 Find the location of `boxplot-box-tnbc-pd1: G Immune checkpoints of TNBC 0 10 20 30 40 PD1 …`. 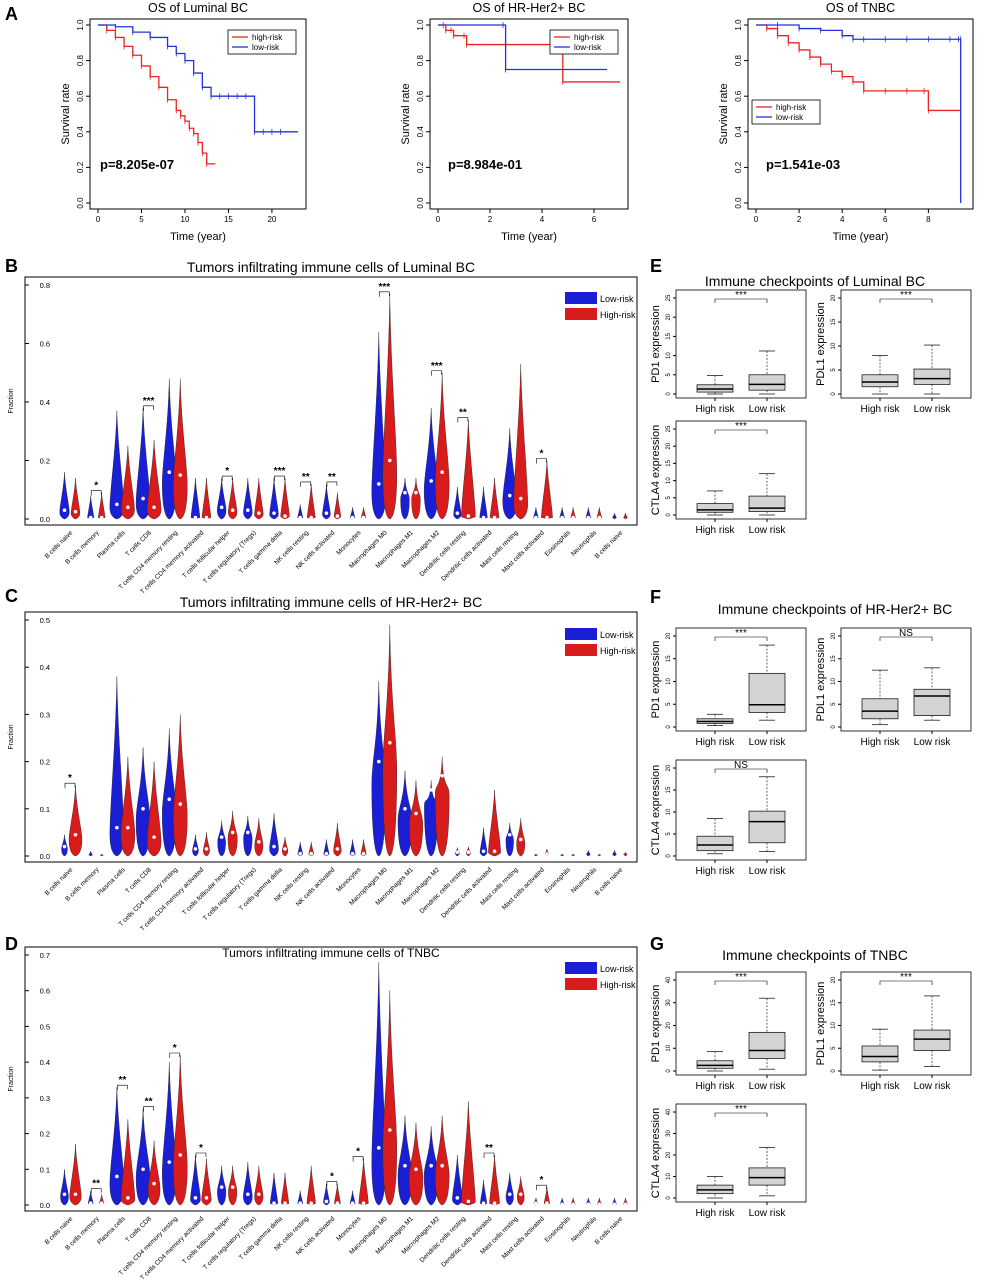

boxplot-box-tnbc-pd1: G Immune checkpoints of TNBC 0 10 20 30 40 PD1 … is located at coordinates (779, 1013).